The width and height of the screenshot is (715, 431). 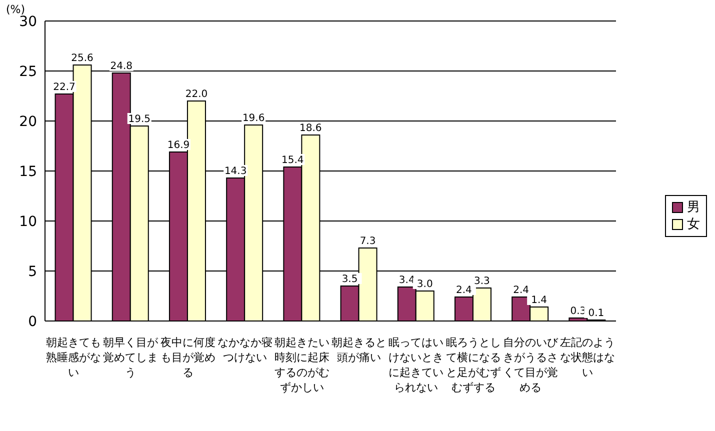 I want to click on y-axis-title: (%), so click(x=16, y=9).